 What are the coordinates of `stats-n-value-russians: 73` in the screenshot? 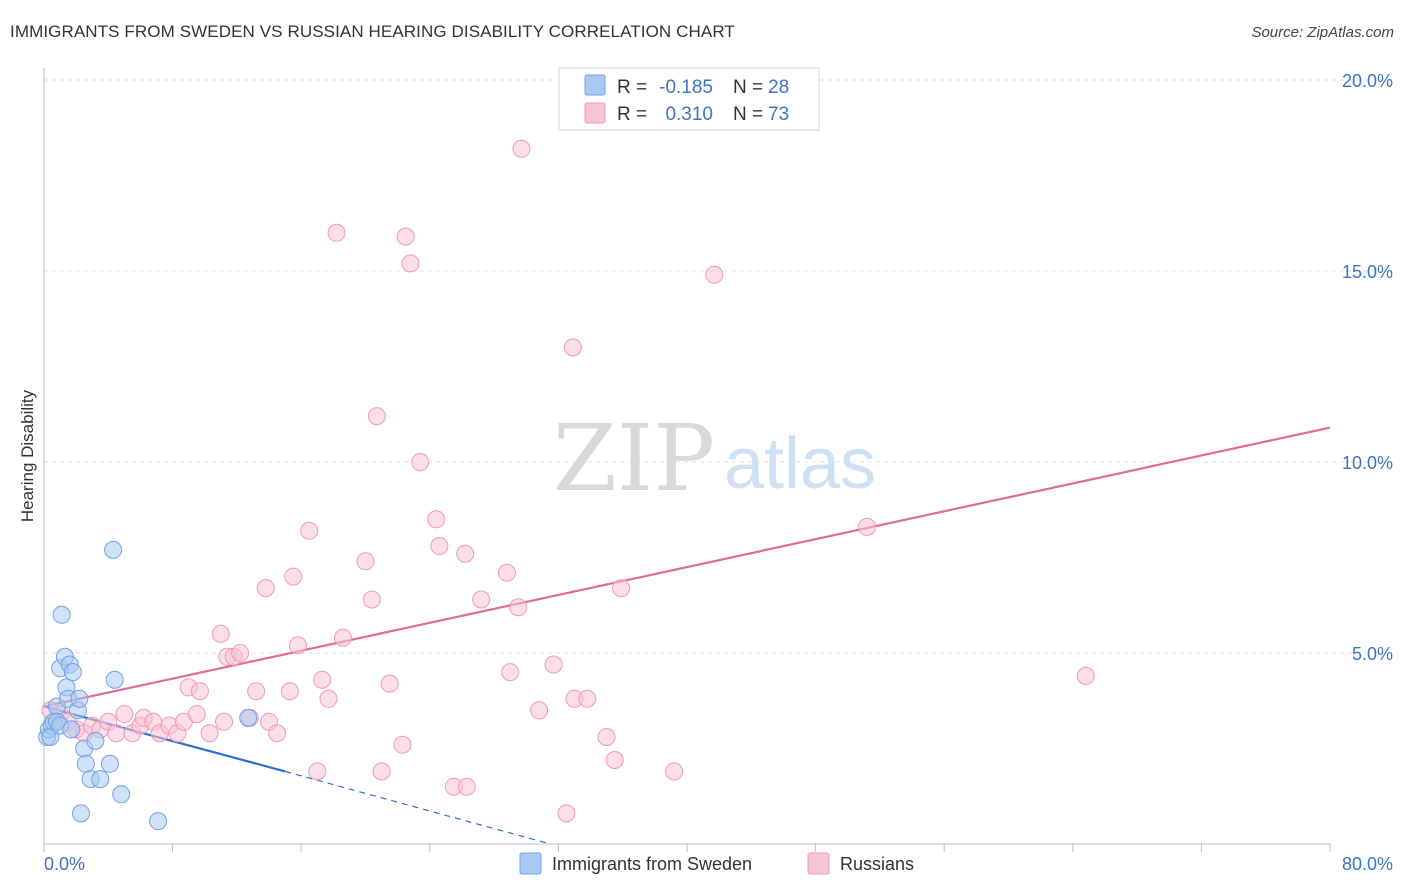 It's located at (778, 114).